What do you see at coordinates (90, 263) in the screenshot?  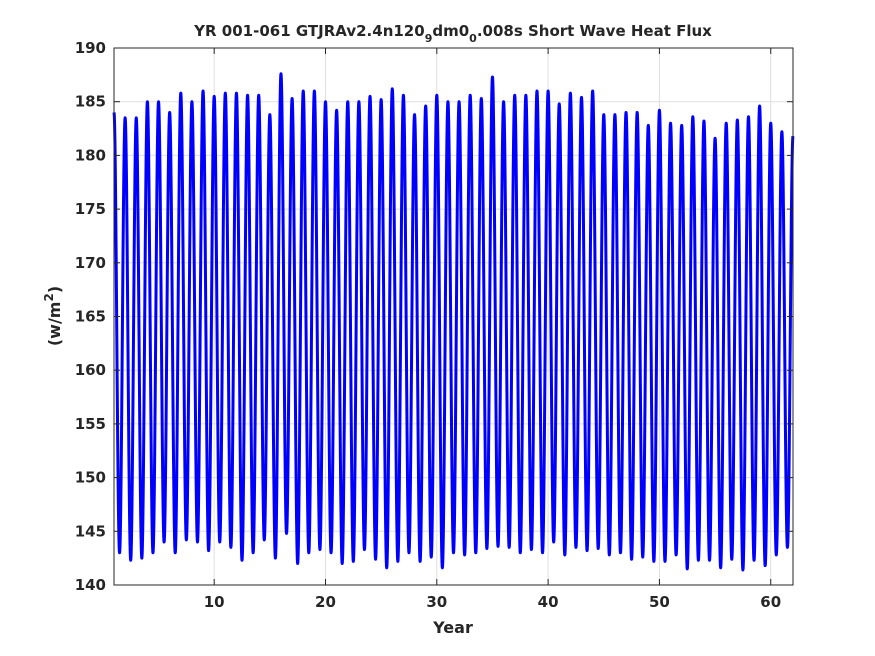 I see `y-tick-label: 170` at bounding box center [90, 263].